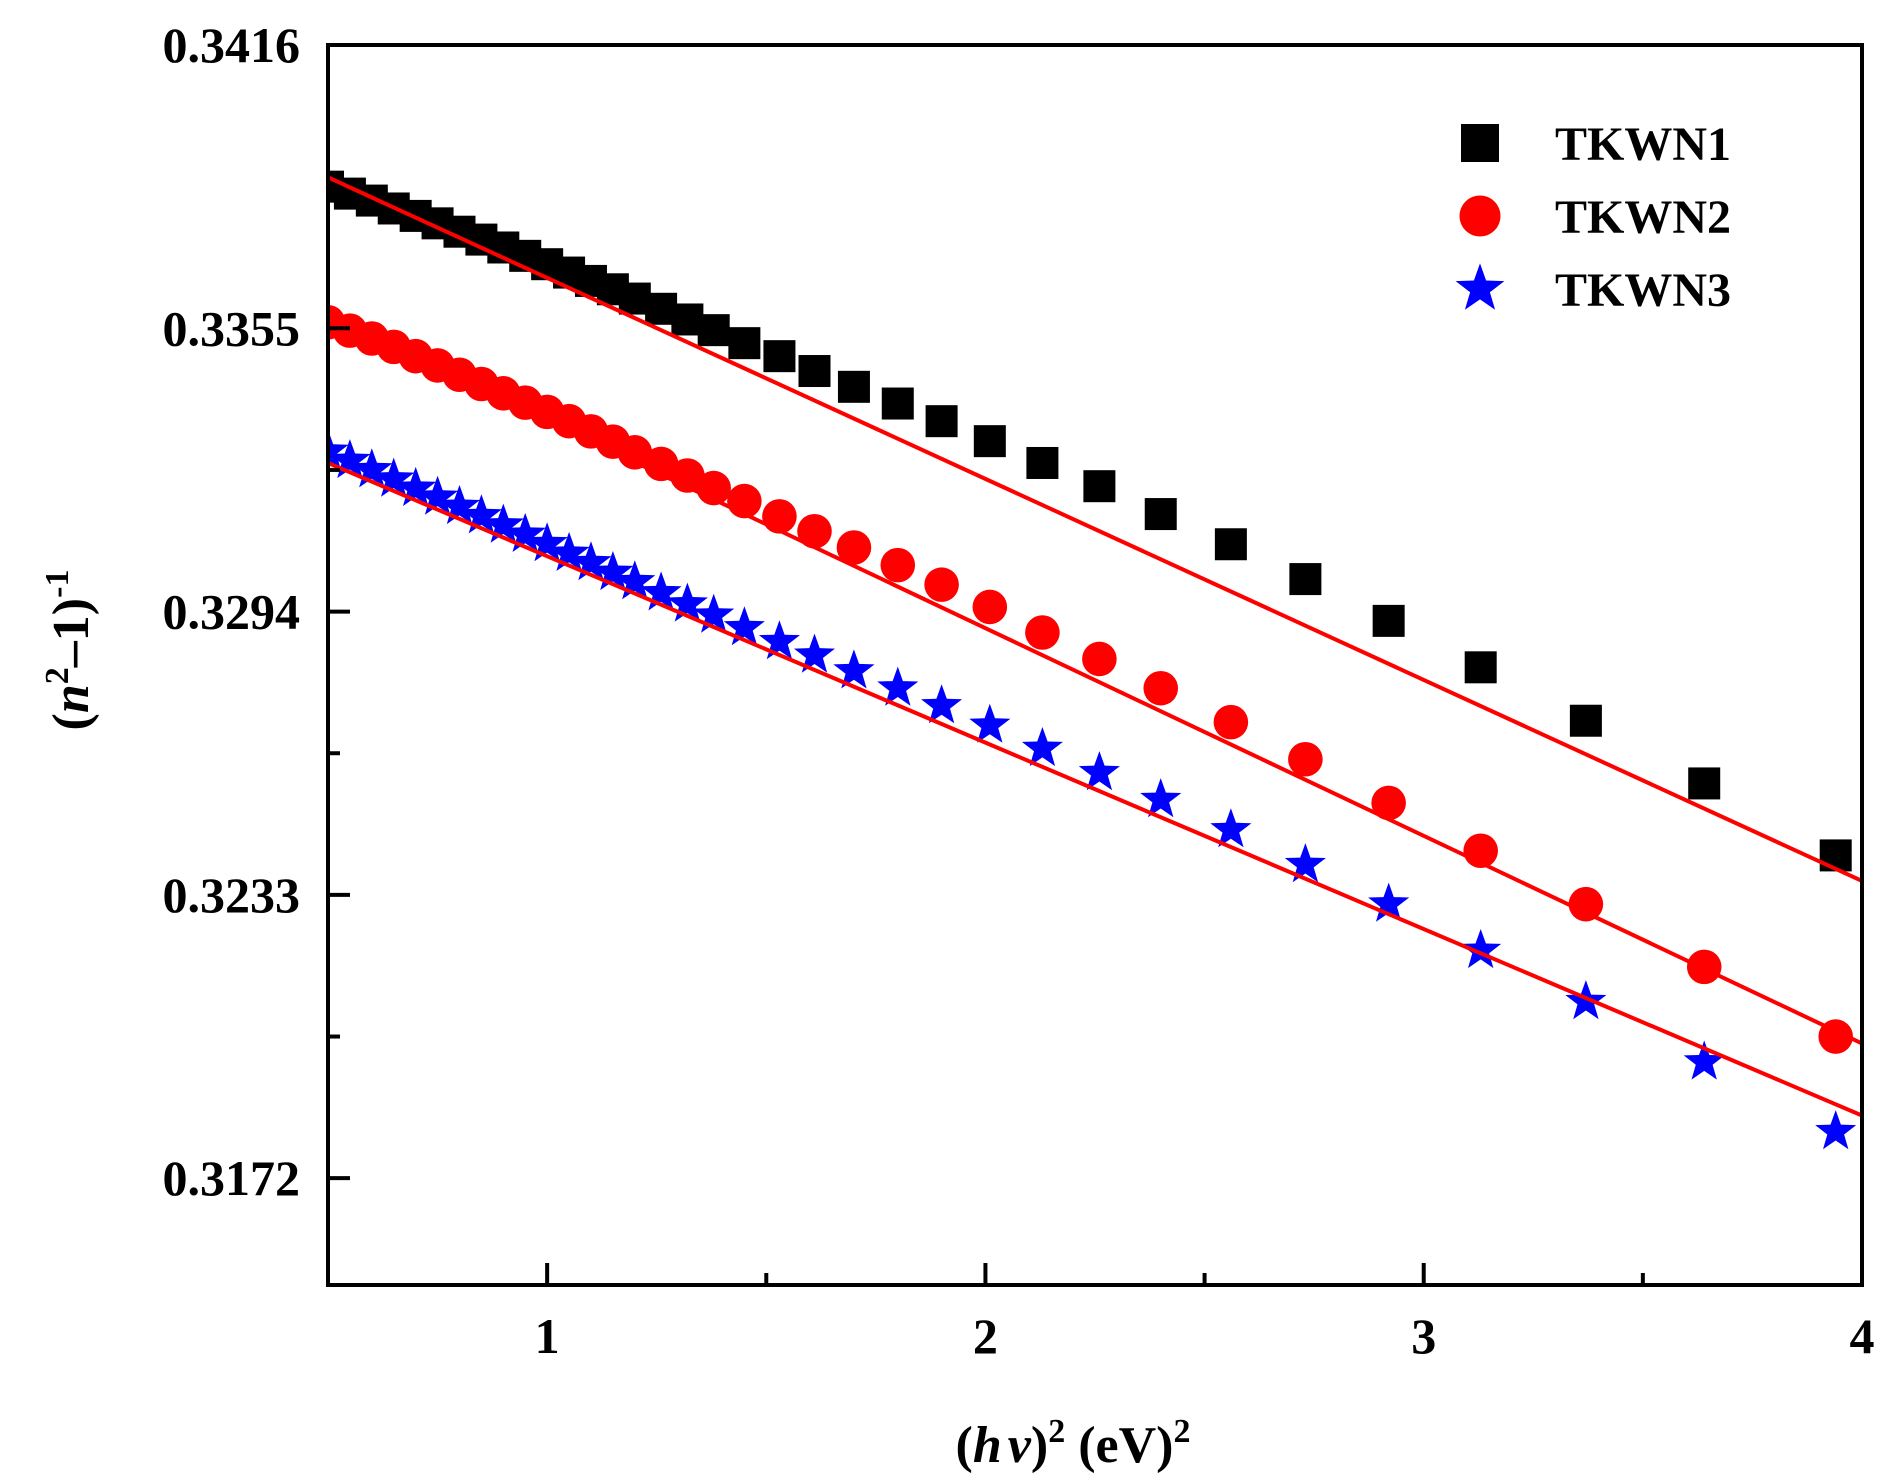 The width and height of the screenshot is (1886, 1484). Describe the element at coordinates (232, 1178) in the screenshot. I see `y-tick-label: 0.3172` at that location.